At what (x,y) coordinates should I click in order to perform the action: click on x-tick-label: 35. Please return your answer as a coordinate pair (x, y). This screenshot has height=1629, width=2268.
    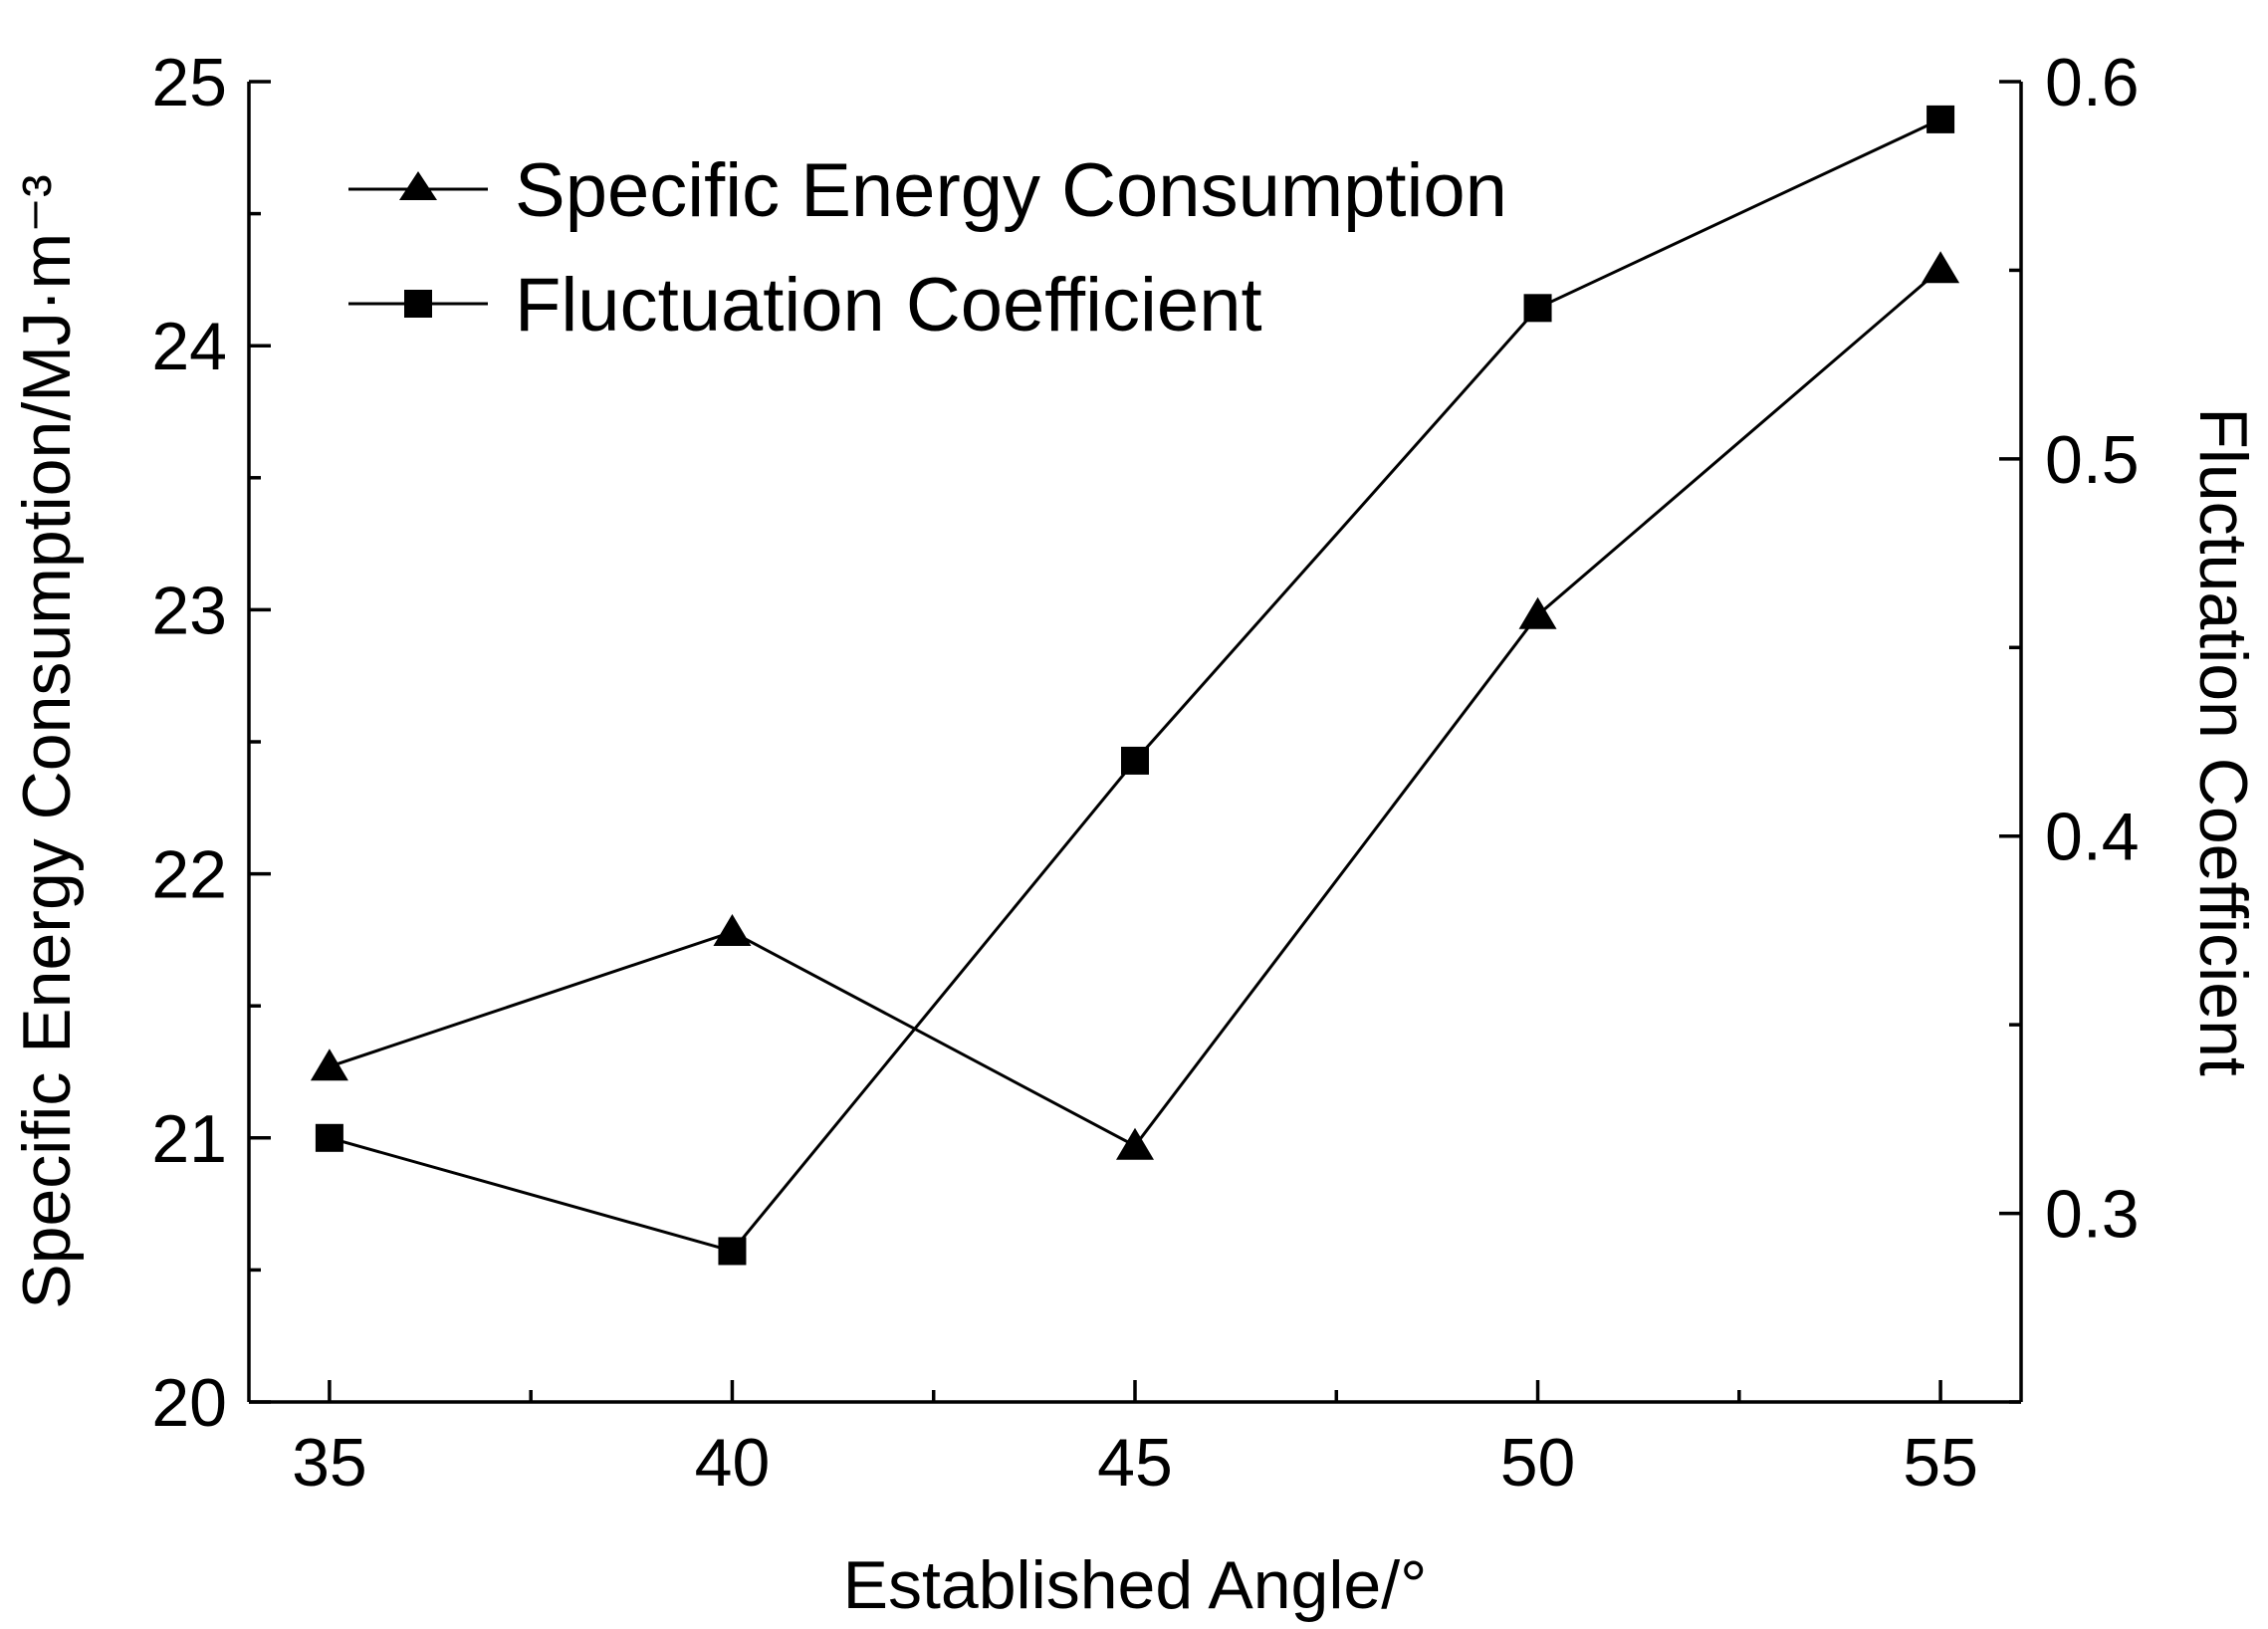
    Looking at the image, I should click on (329, 1463).